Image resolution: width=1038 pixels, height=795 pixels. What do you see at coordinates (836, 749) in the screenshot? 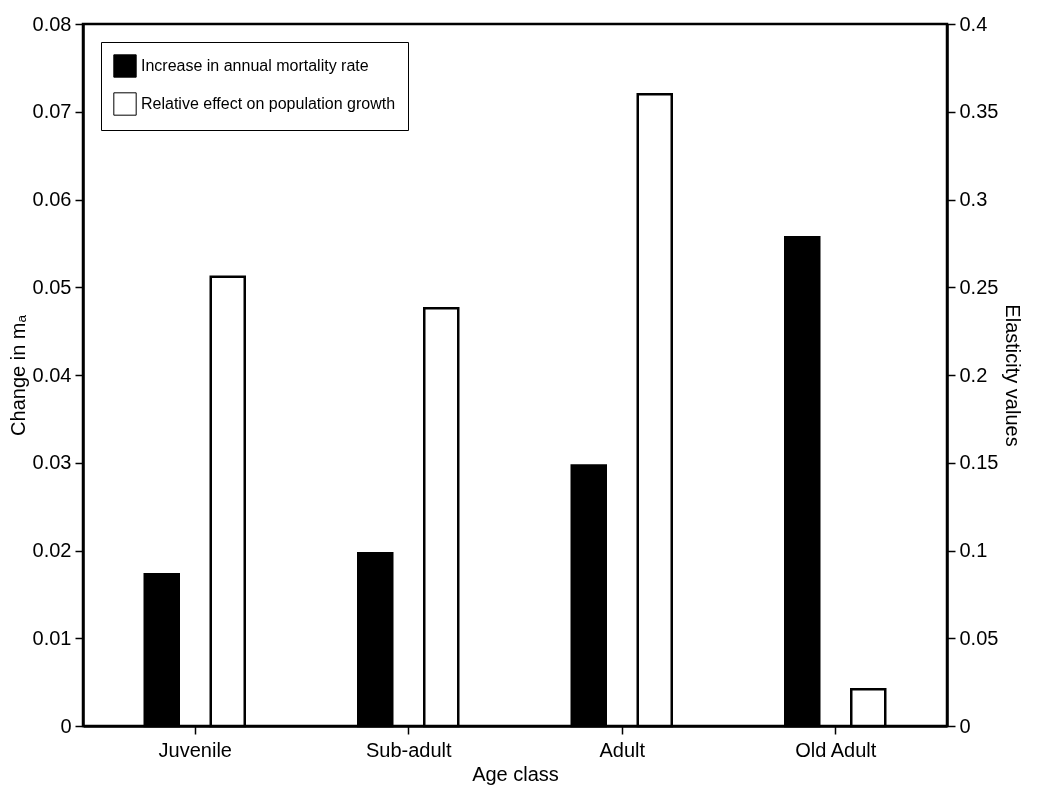
I see `x-tick-label: Old Adult` at bounding box center [836, 749].